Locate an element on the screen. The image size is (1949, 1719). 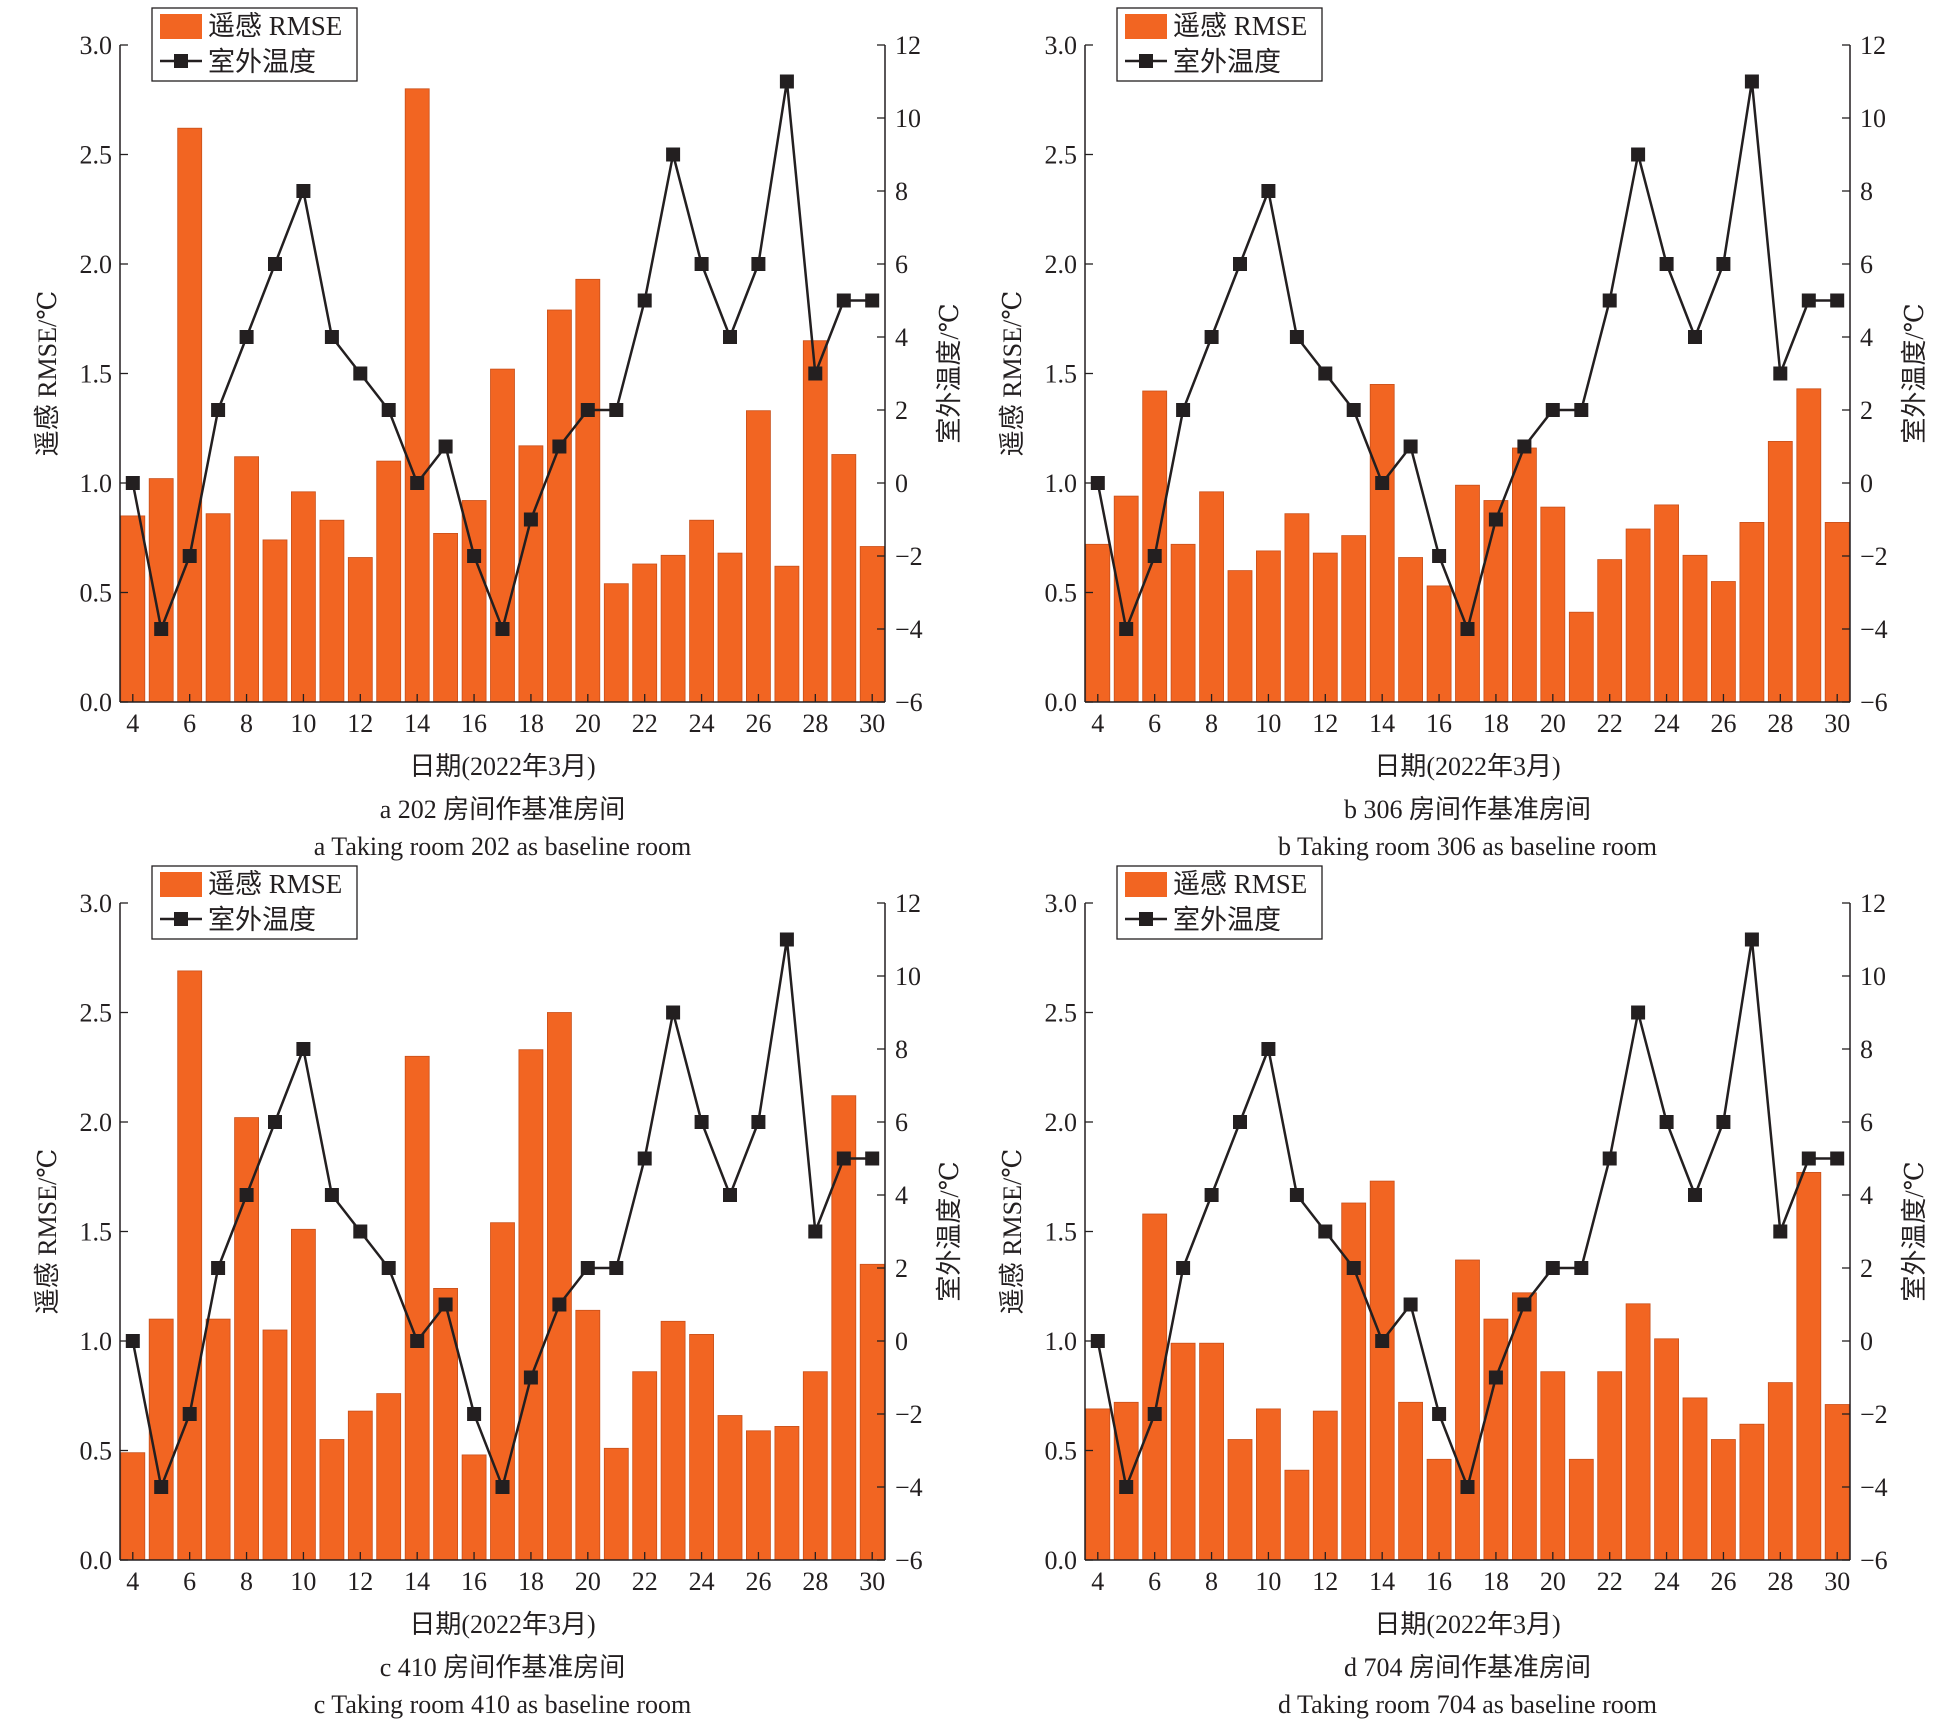
legend-label-rmse: 遥感 RMSE is located at coordinates (1240, 26).